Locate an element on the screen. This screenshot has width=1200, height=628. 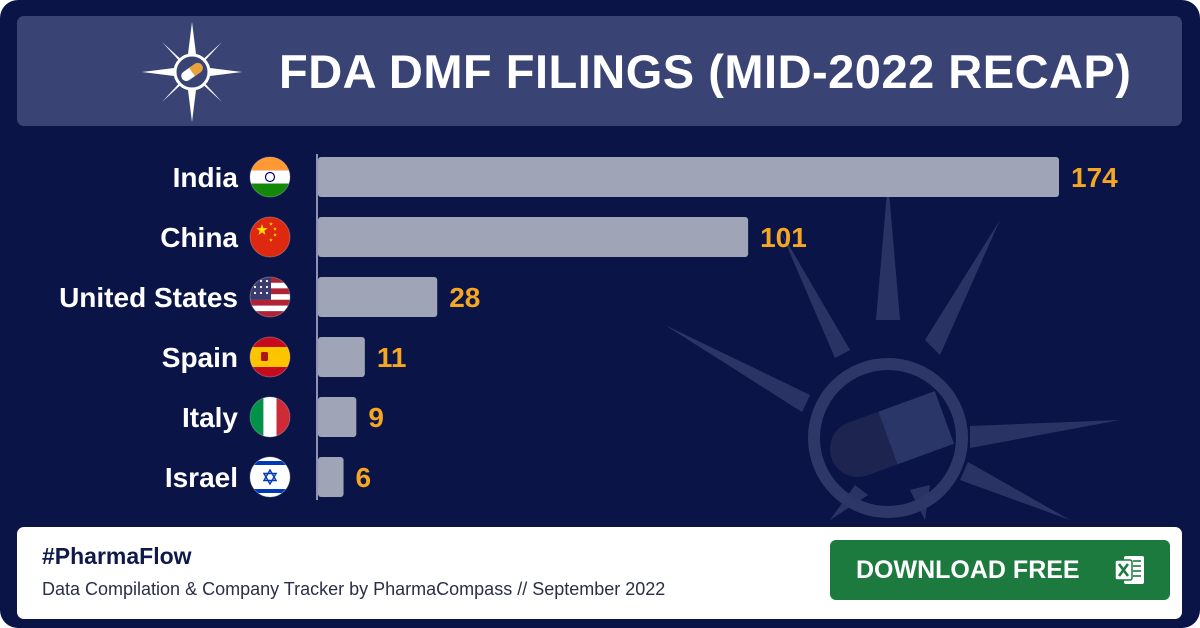
bar-china is located at coordinates (533, 237).